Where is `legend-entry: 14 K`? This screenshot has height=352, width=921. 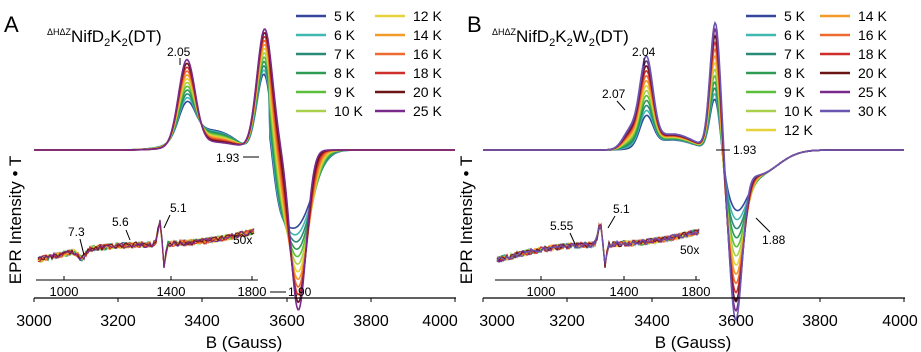
legend-entry: 14 K is located at coordinates (427, 35).